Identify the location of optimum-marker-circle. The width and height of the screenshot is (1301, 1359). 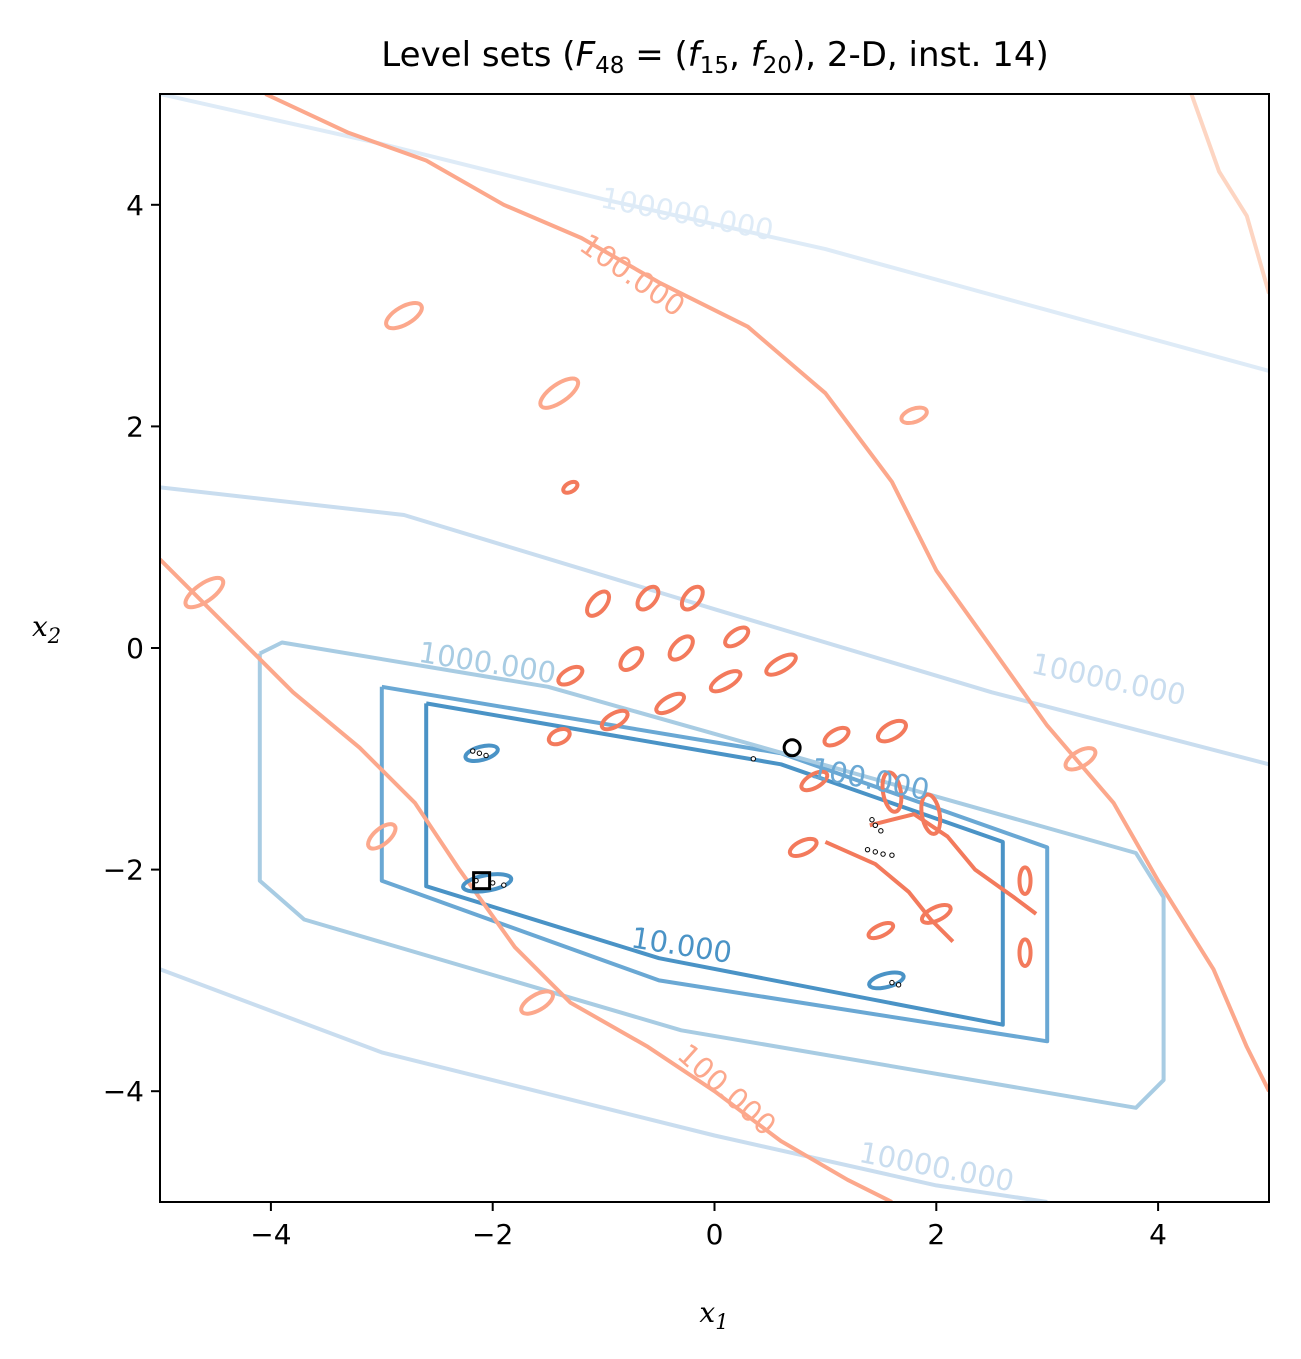
(792, 748).